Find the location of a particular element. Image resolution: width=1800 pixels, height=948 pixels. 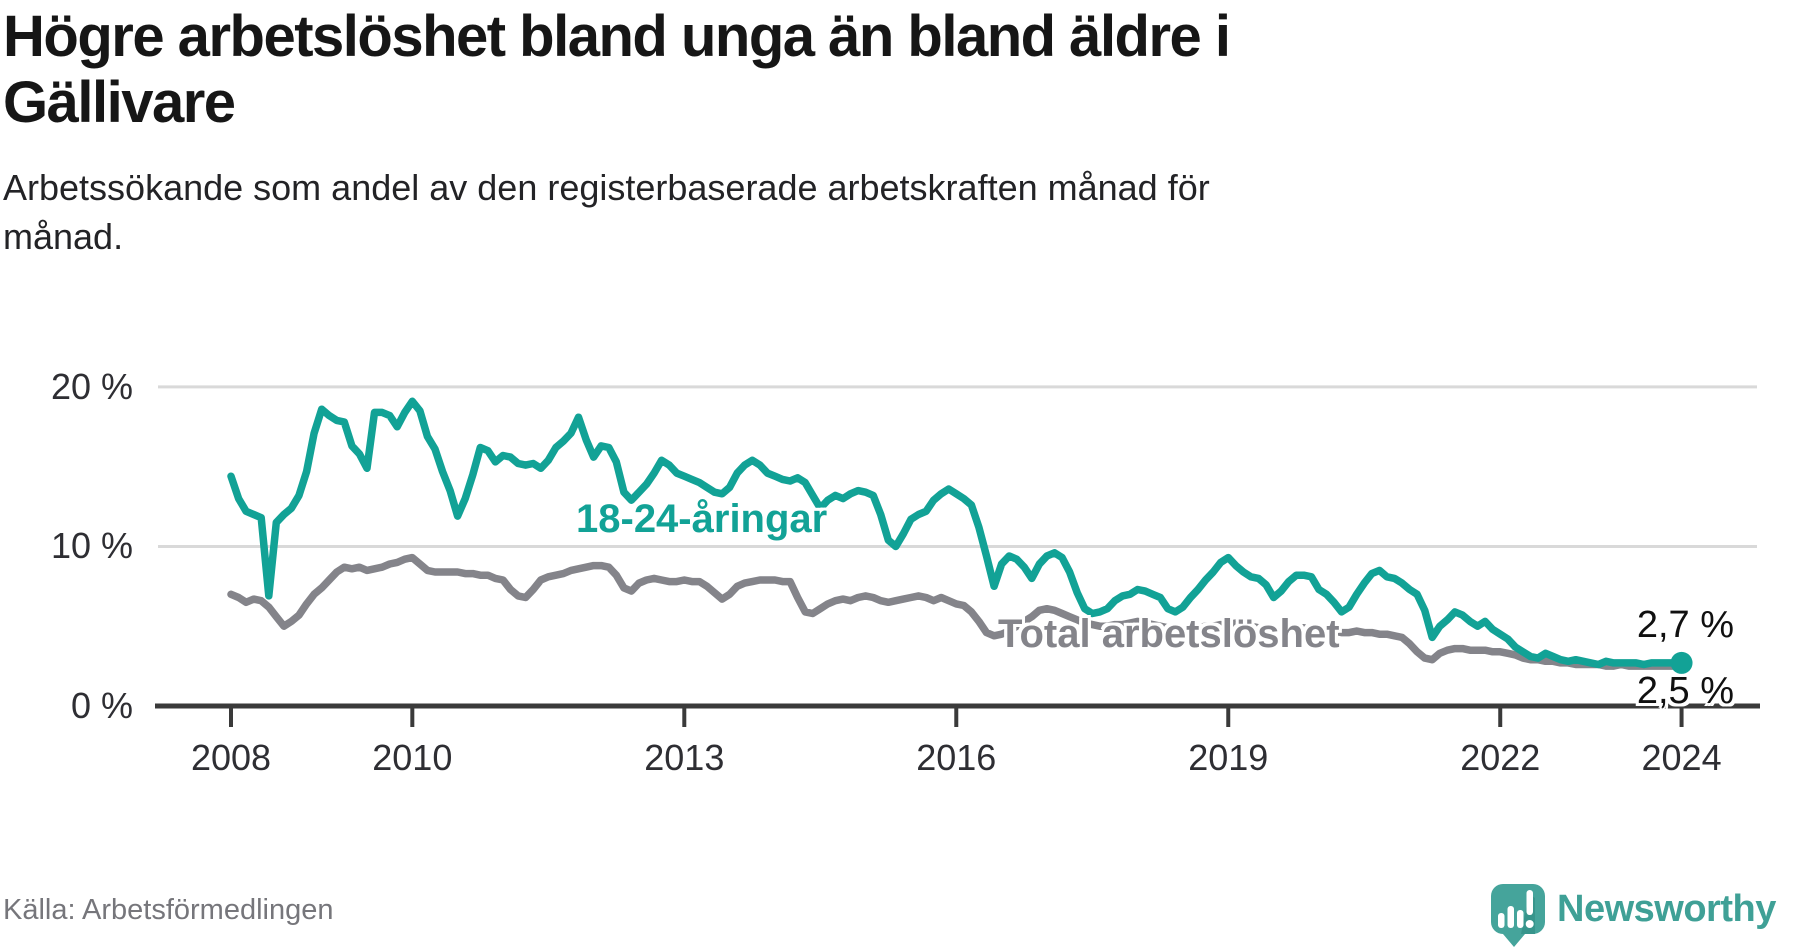

end-value-label-total: 2,5 % is located at coordinates (1685, 691).